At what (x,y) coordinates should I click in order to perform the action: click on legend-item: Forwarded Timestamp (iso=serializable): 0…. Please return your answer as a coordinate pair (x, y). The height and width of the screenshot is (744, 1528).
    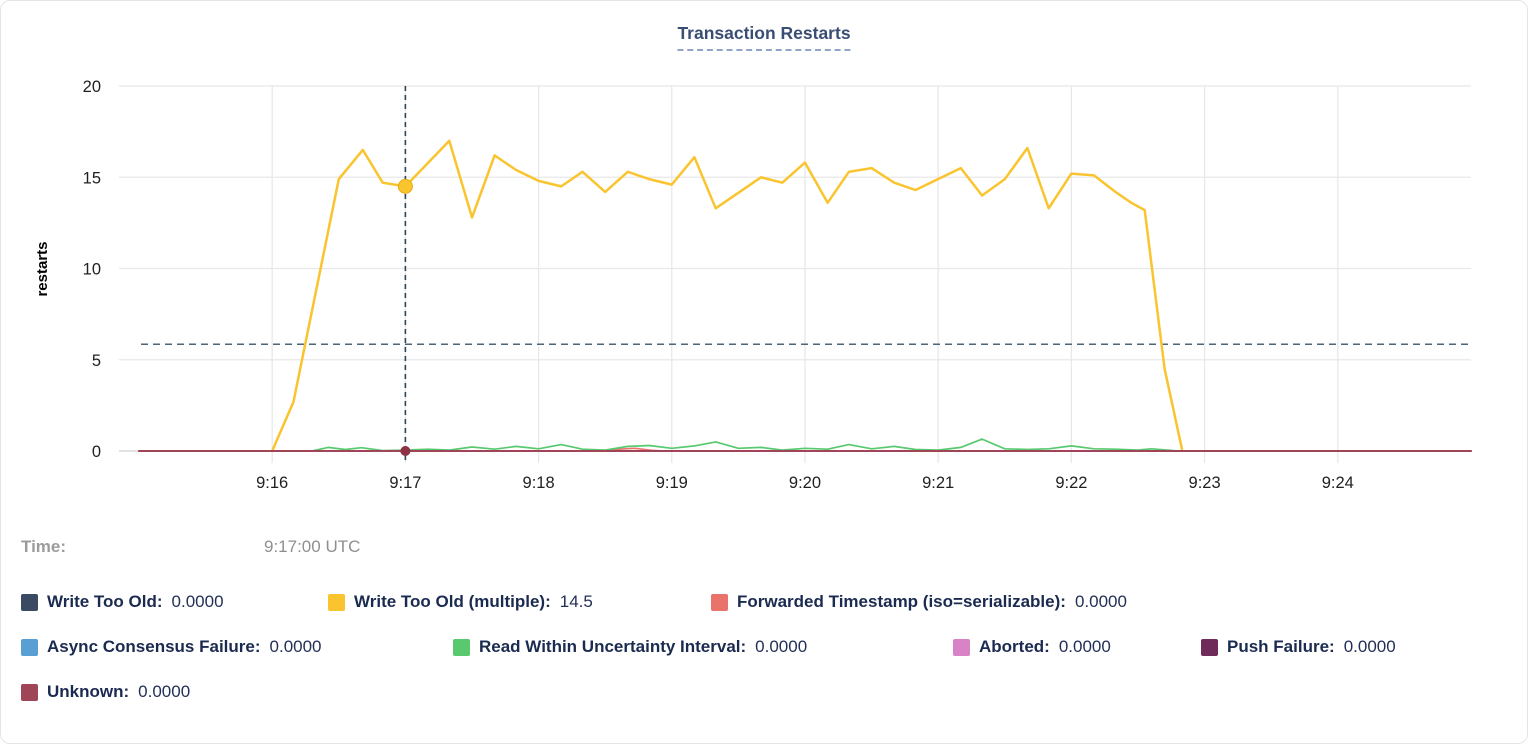
    Looking at the image, I should click on (919, 602).